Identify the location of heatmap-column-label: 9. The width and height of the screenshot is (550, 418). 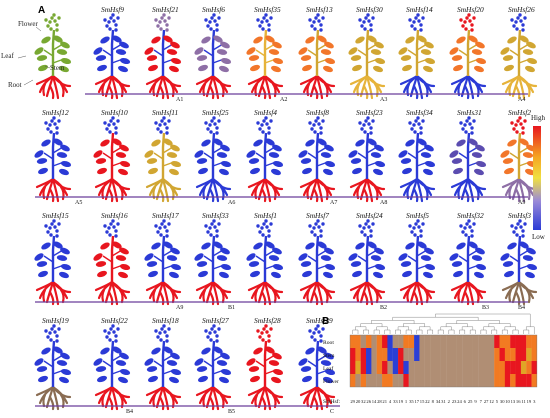
(475, 401).